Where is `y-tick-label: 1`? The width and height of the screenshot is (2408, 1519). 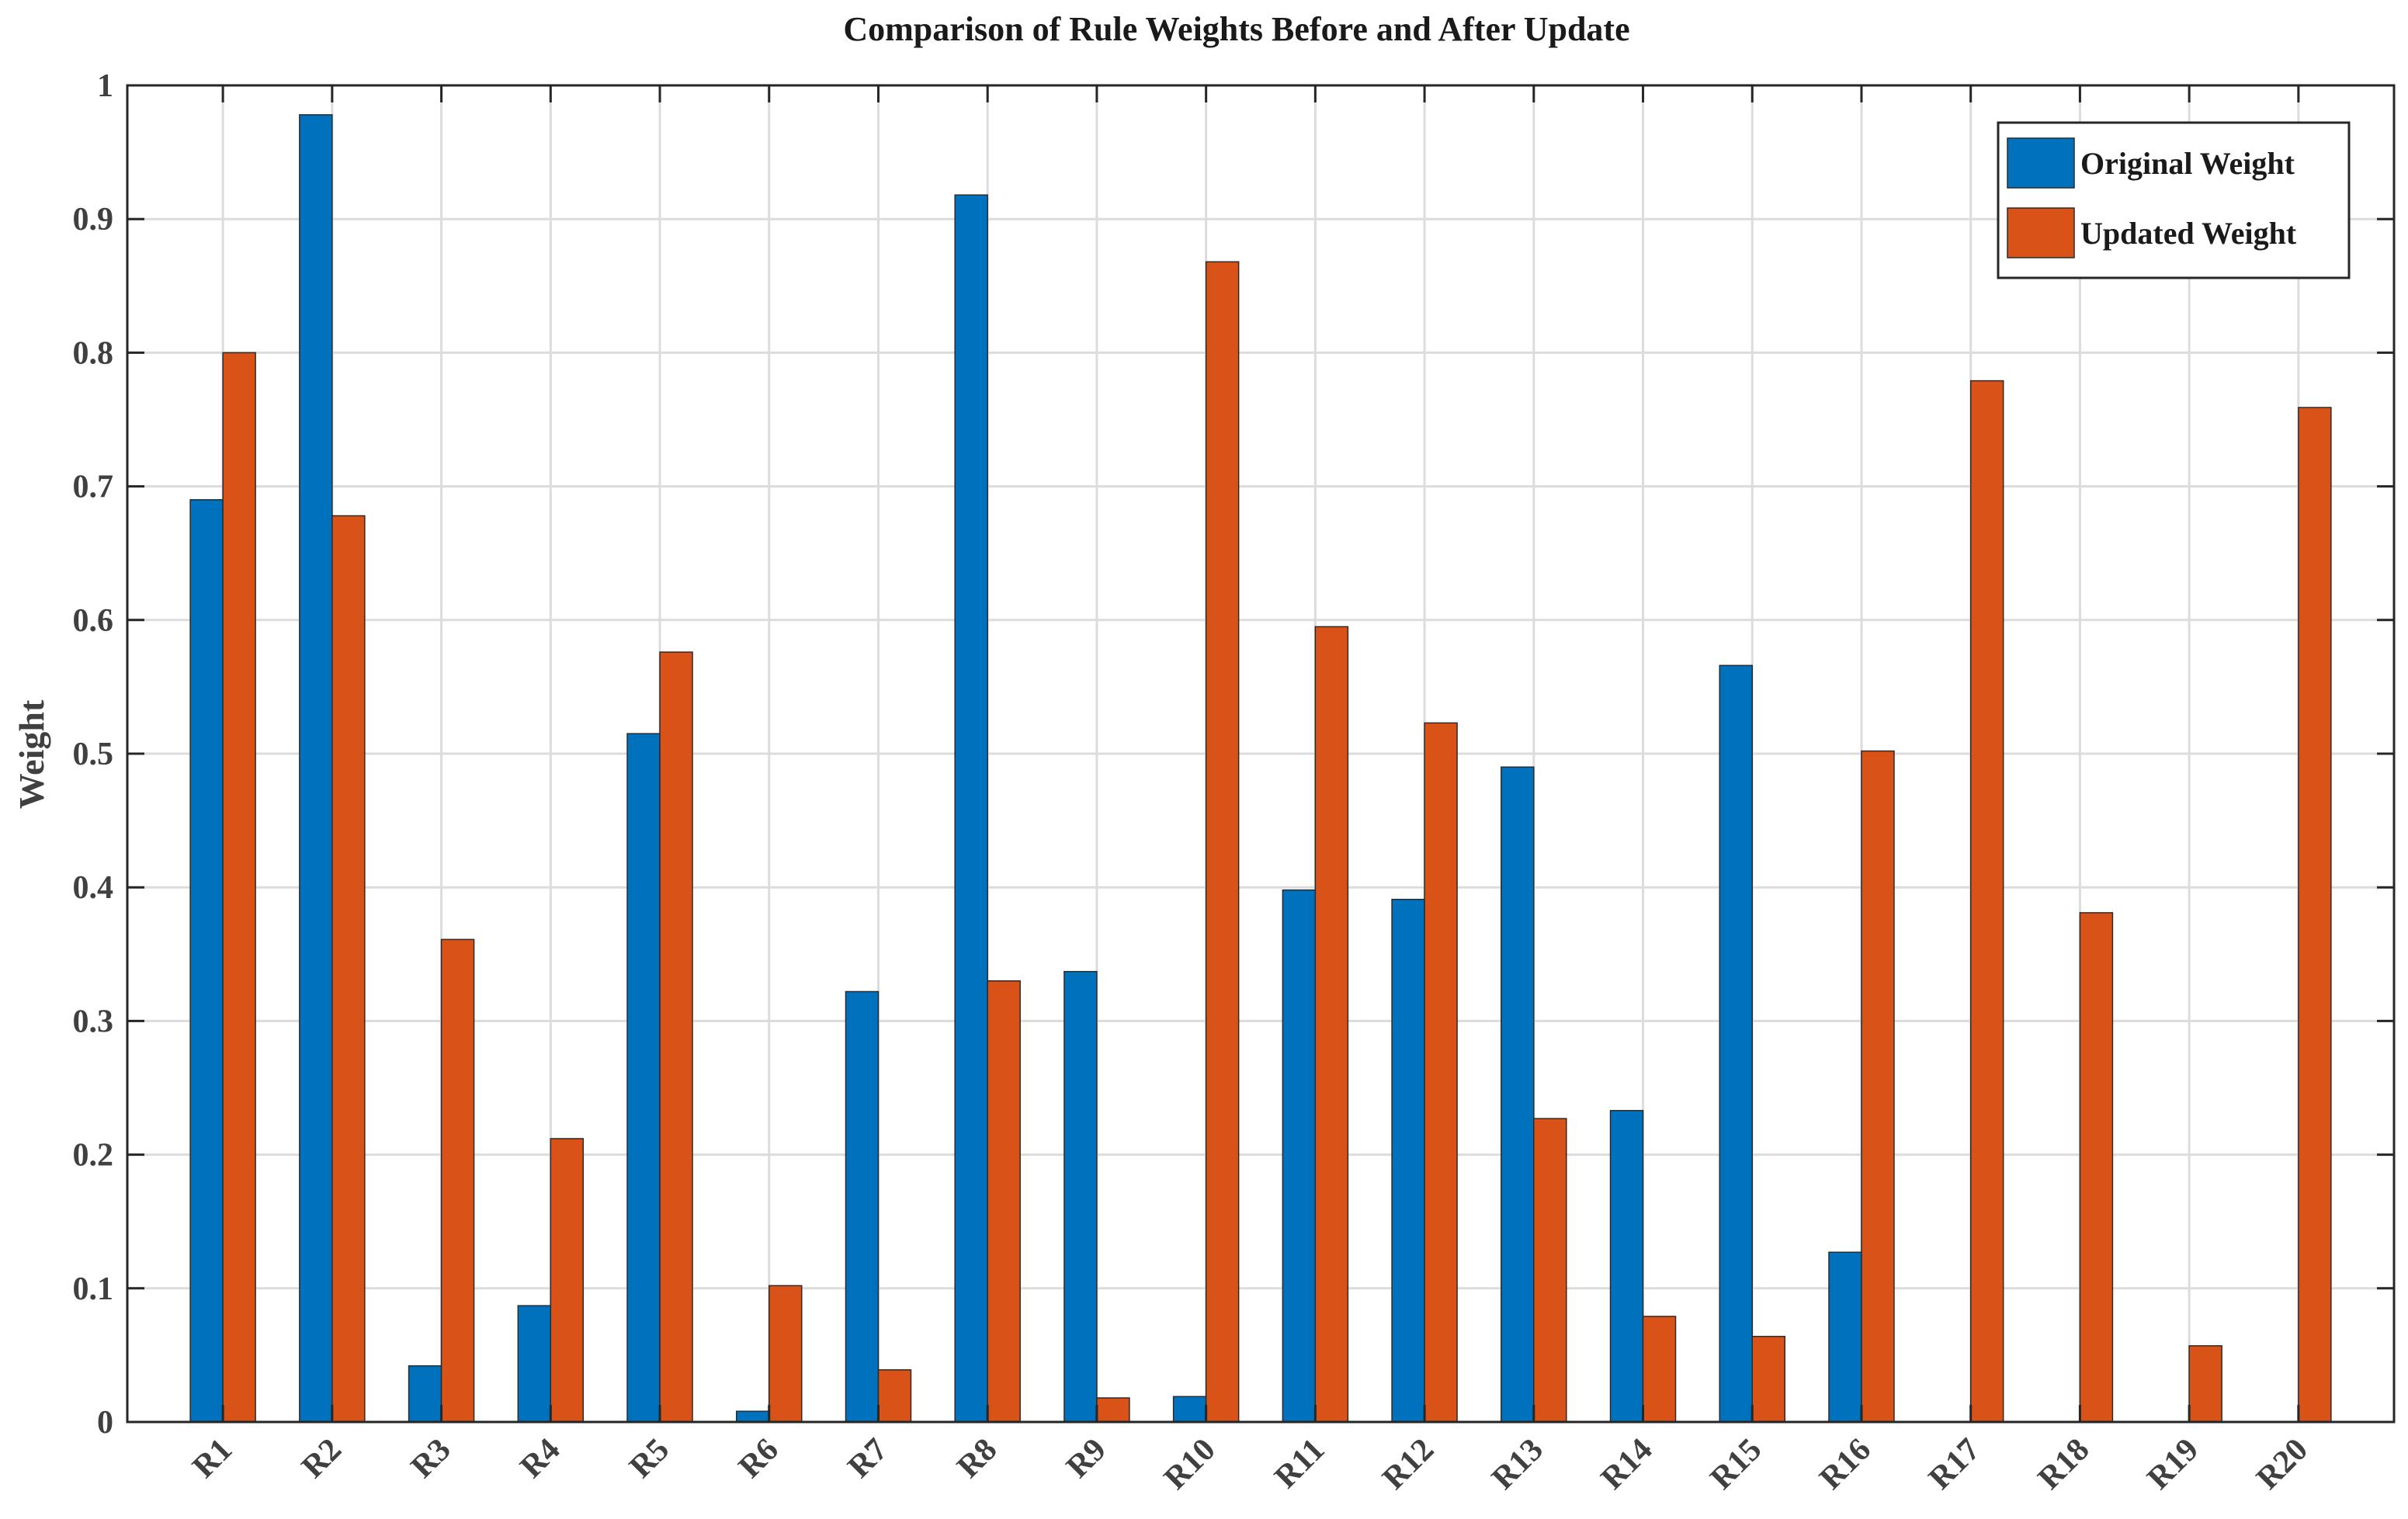 y-tick-label: 1 is located at coordinates (105, 86).